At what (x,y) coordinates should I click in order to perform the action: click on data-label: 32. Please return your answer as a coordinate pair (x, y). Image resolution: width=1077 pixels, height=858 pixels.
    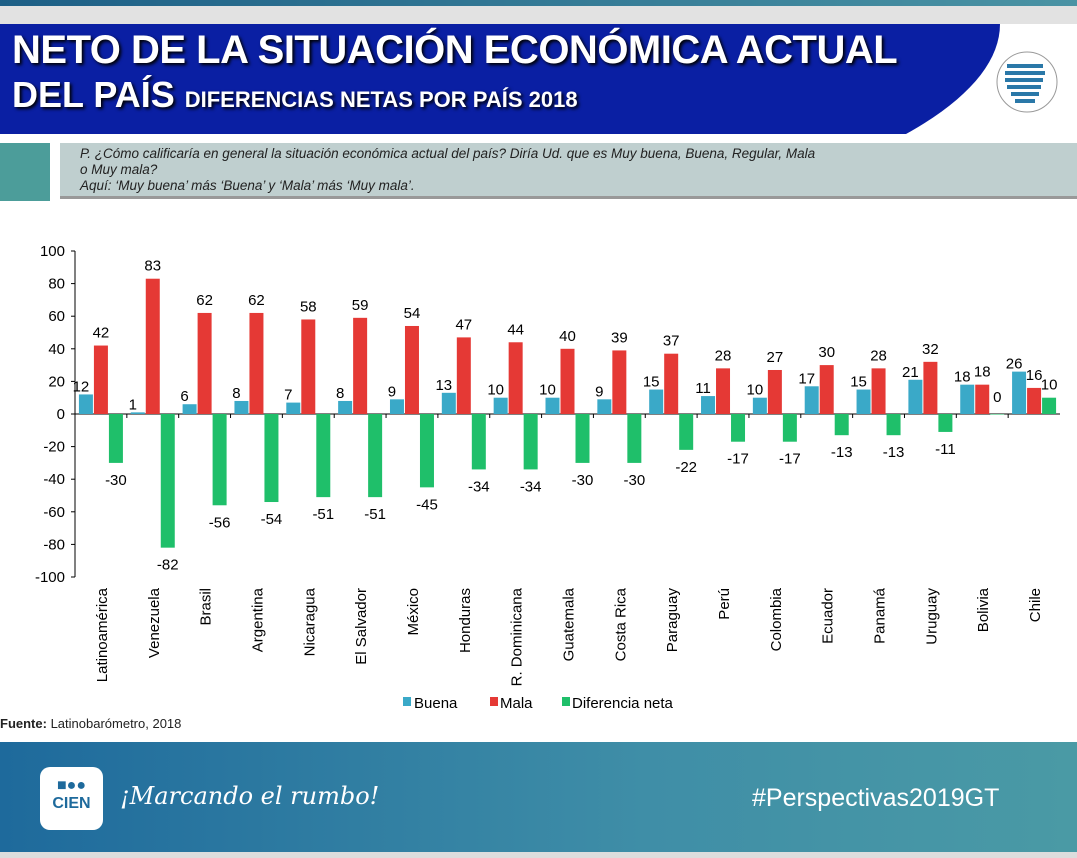
    Looking at the image, I should click on (930, 349).